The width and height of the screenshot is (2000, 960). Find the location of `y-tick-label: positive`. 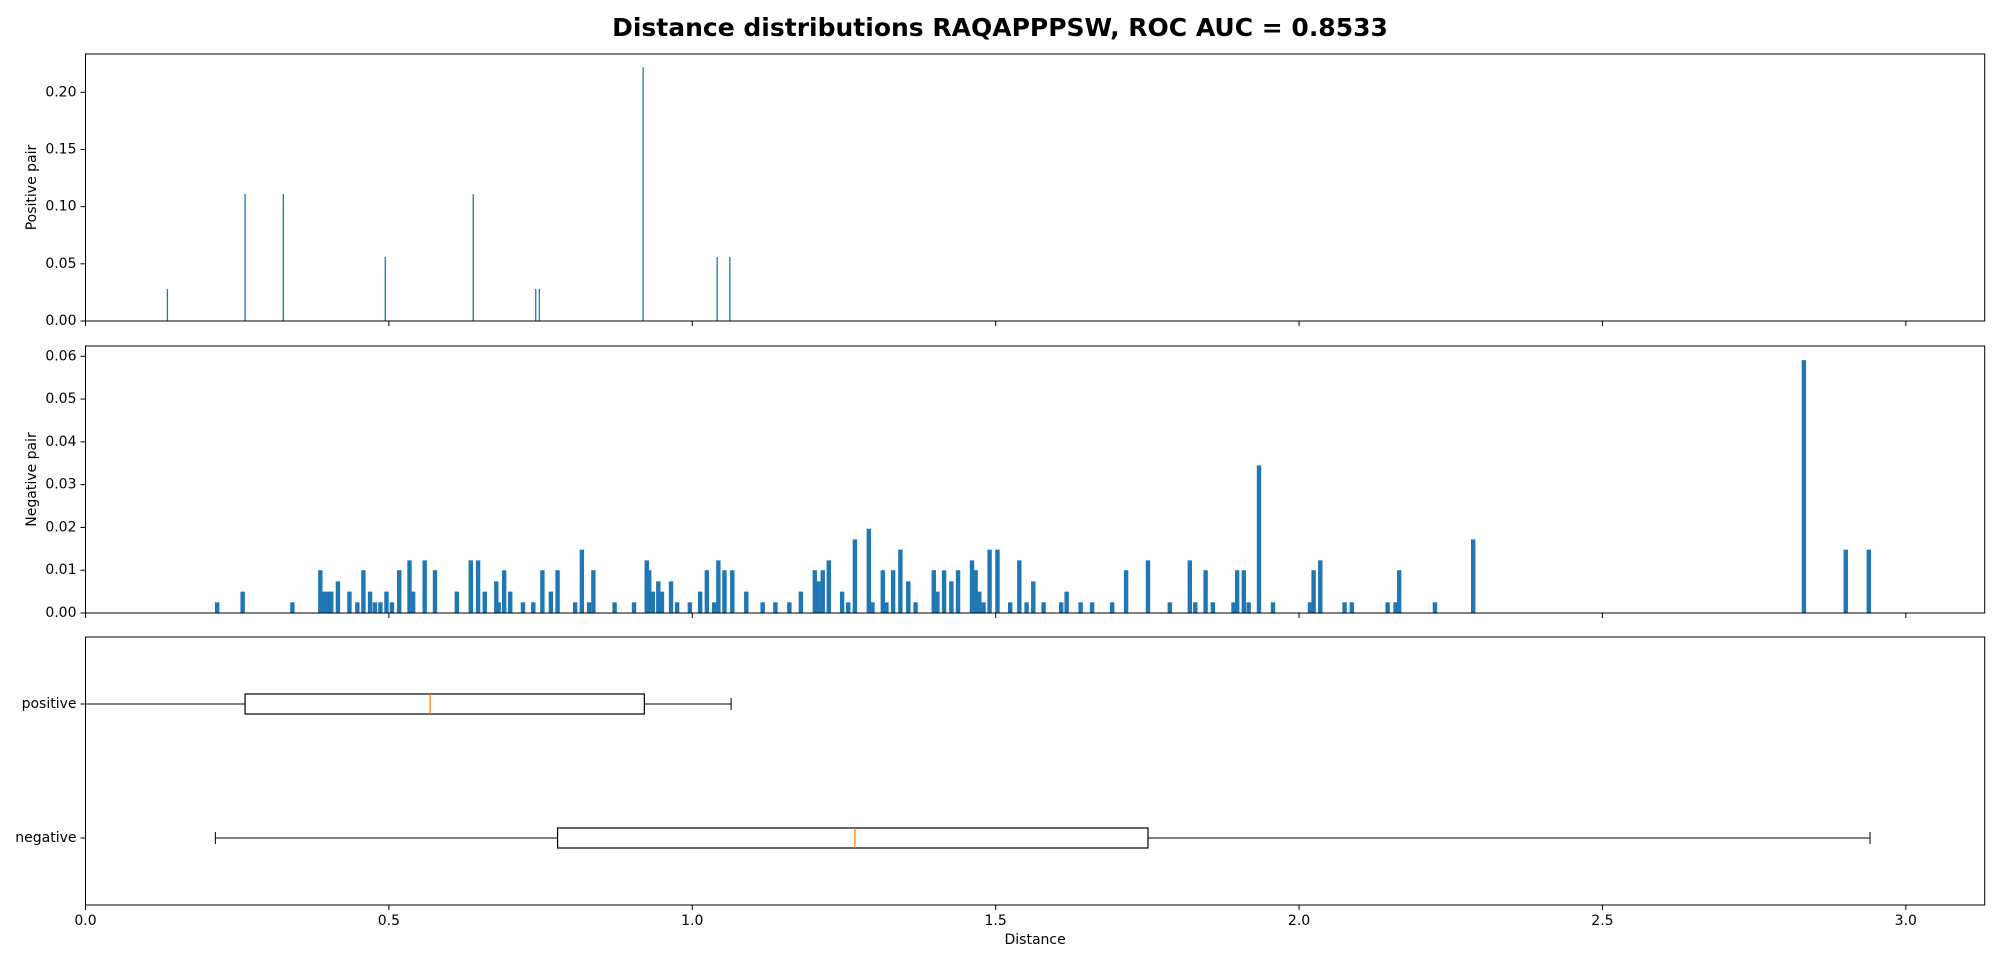

y-tick-label: positive is located at coordinates (49, 704).